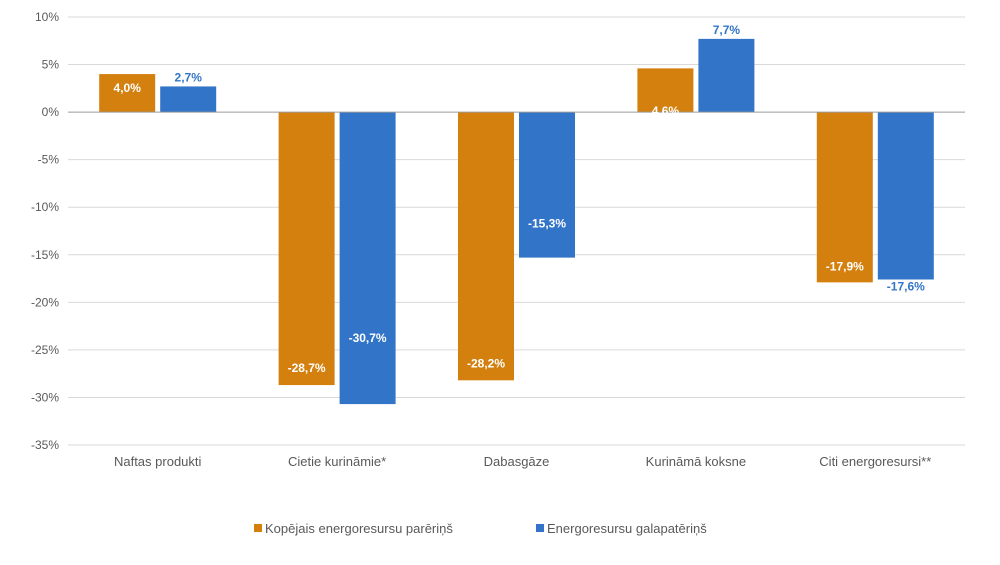 This screenshot has width=1000, height=565. What do you see at coordinates (45, 302) in the screenshot?
I see `y-tick-label: -20%` at bounding box center [45, 302].